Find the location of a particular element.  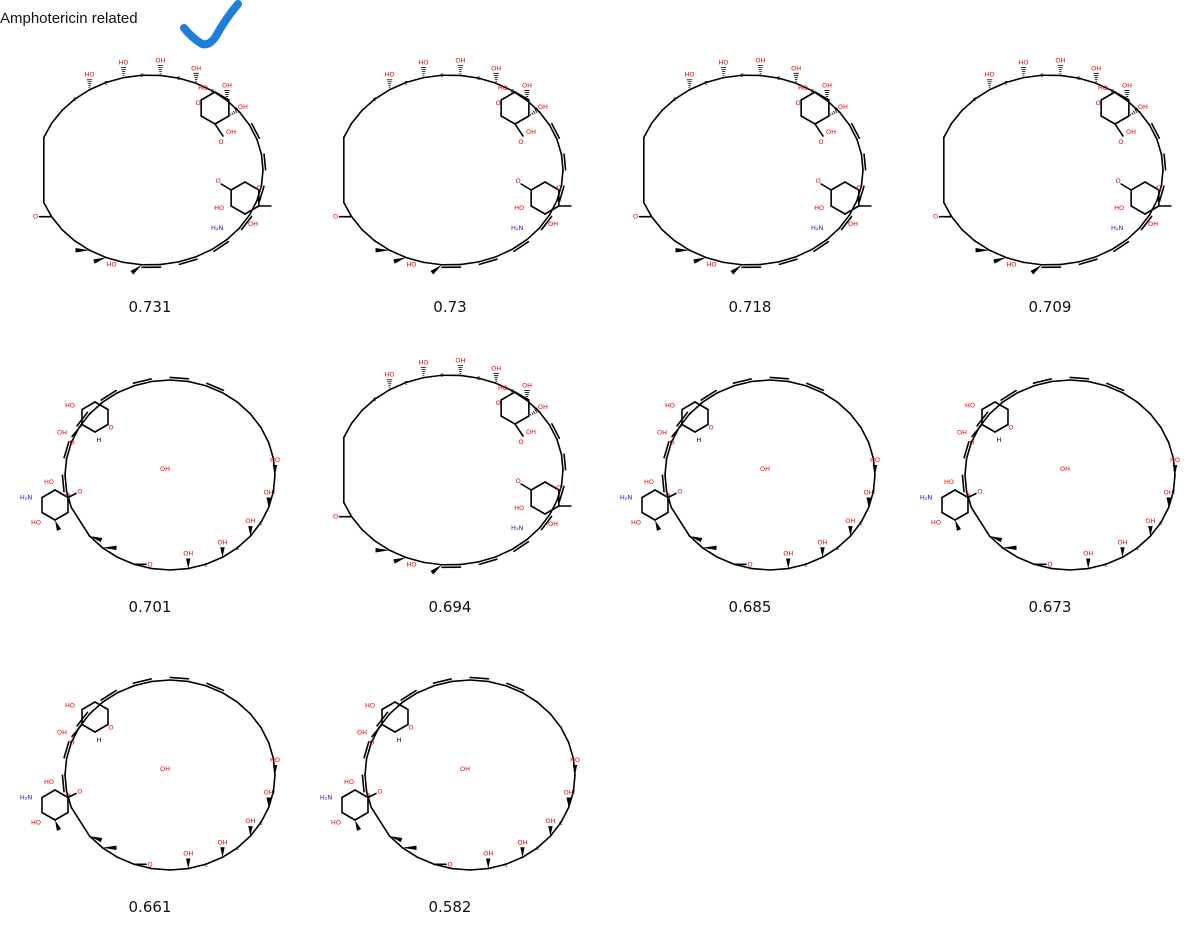

similarity-score: 0.73 is located at coordinates (450, 307).